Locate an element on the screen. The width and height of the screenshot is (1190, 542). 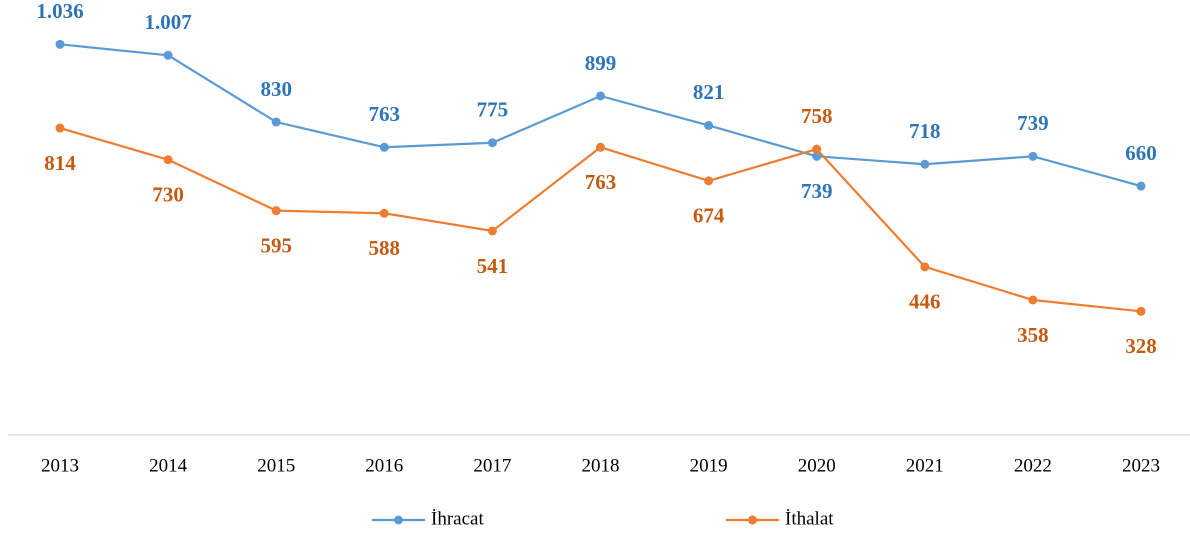
data-label: 718 is located at coordinates (925, 131).